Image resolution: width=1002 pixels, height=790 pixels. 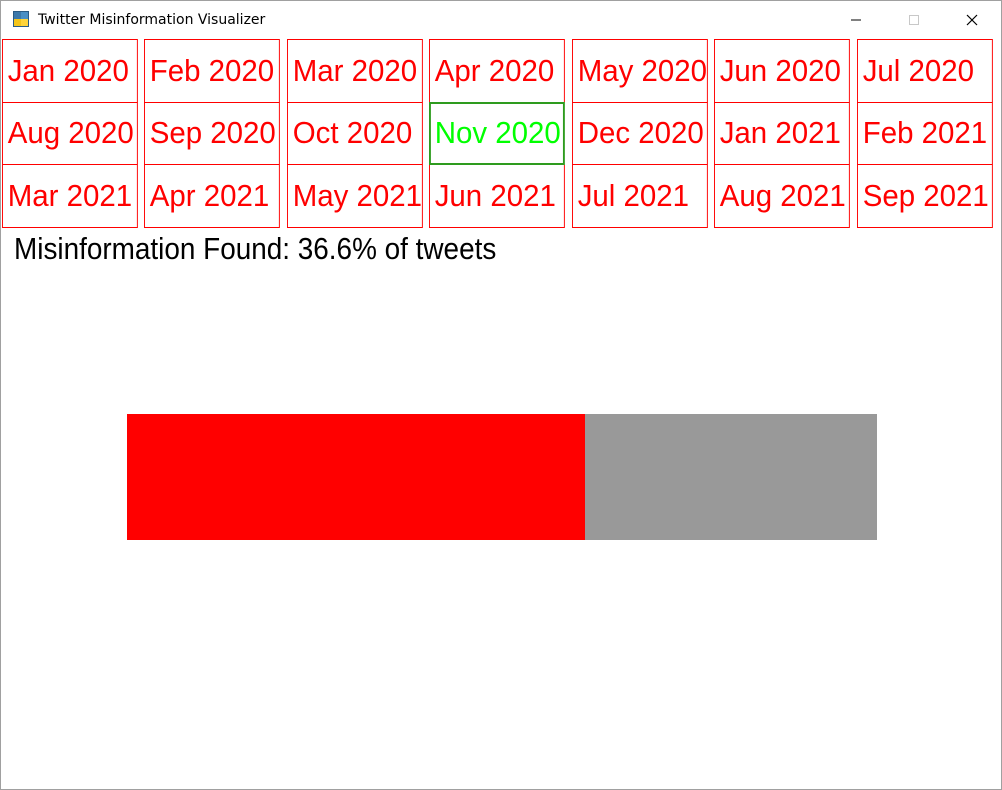 What do you see at coordinates (782, 196) in the screenshot?
I see `month-button: Aug 2021` at bounding box center [782, 196].